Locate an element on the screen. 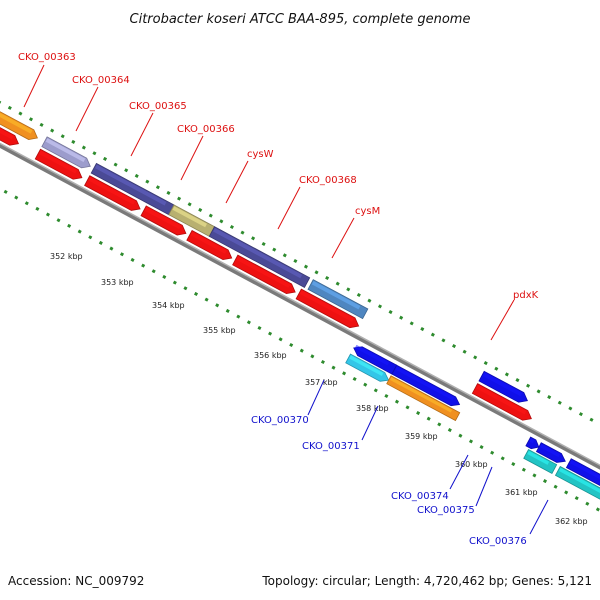 The width and height of the screenshot is (600, 600). gene-pdxk-red is located at coordinates (502, 403).